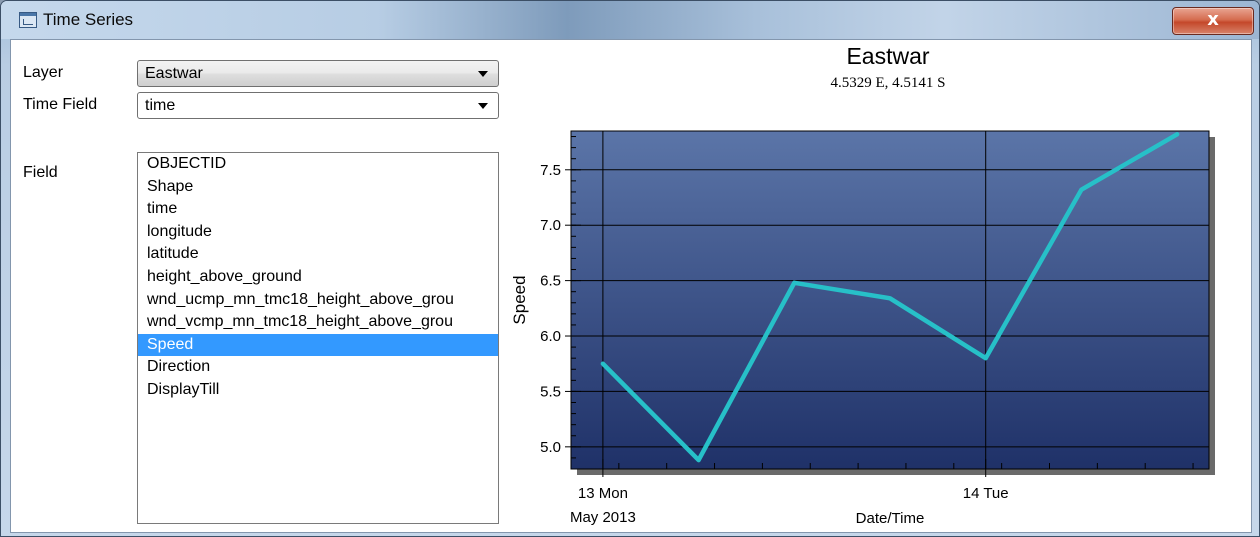 Image resolution: width=1260 pixels, height=537 pixels. What do you see at coordinates (550, 391) in the screenshot?
I see `y-tick-label: 5.5` at bounding box center [550, 391].